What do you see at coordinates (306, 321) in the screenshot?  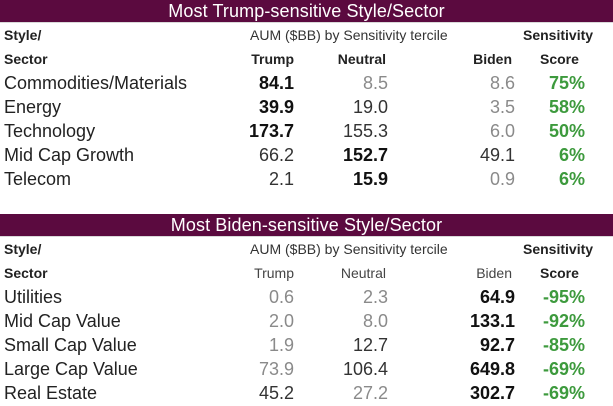 I see `table-row: Mid Cap Value 2.0 8.0 133.1 -92%` at bounding box center [306, 321].